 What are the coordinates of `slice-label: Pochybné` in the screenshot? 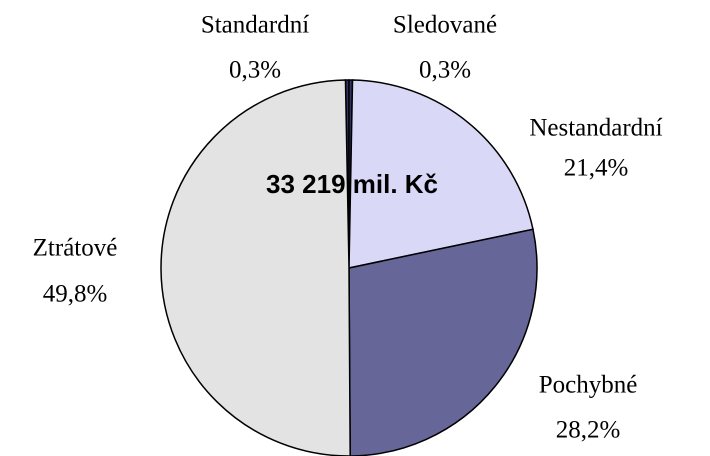 It's located at (588, 385).